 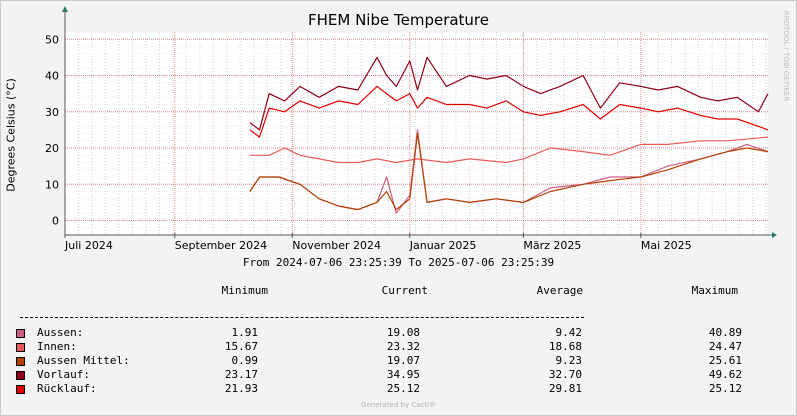 I want to click on x-tick-label: November 2024, so click(x=336, y=245).